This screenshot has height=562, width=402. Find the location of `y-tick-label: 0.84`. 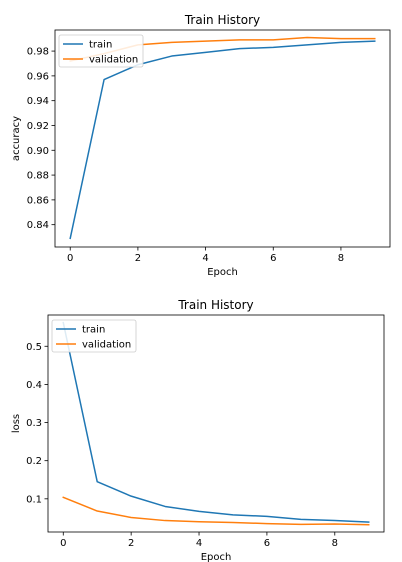

y-tick-label: 0.84 is located at coordinates (38, 225).